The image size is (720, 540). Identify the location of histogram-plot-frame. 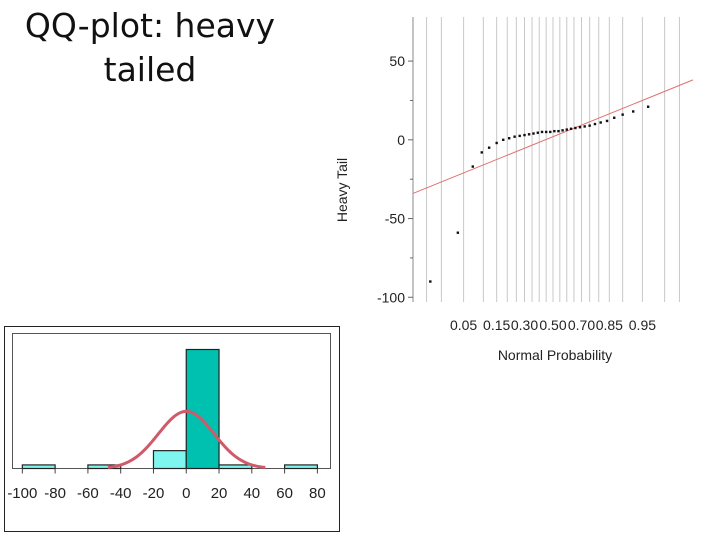
(171, 401).